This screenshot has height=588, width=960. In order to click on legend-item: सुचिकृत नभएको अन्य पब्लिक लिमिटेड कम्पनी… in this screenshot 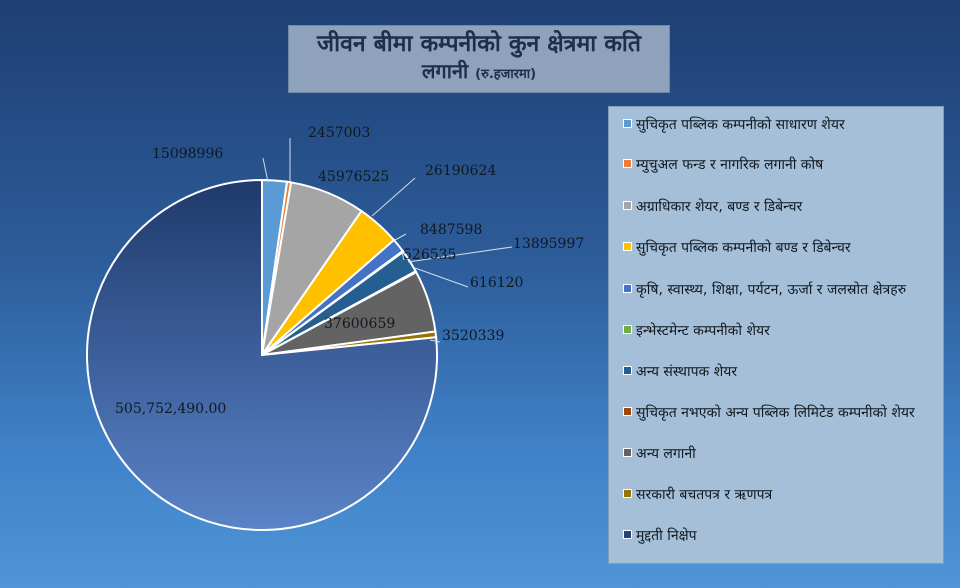, I will do `click(779, 413)`.